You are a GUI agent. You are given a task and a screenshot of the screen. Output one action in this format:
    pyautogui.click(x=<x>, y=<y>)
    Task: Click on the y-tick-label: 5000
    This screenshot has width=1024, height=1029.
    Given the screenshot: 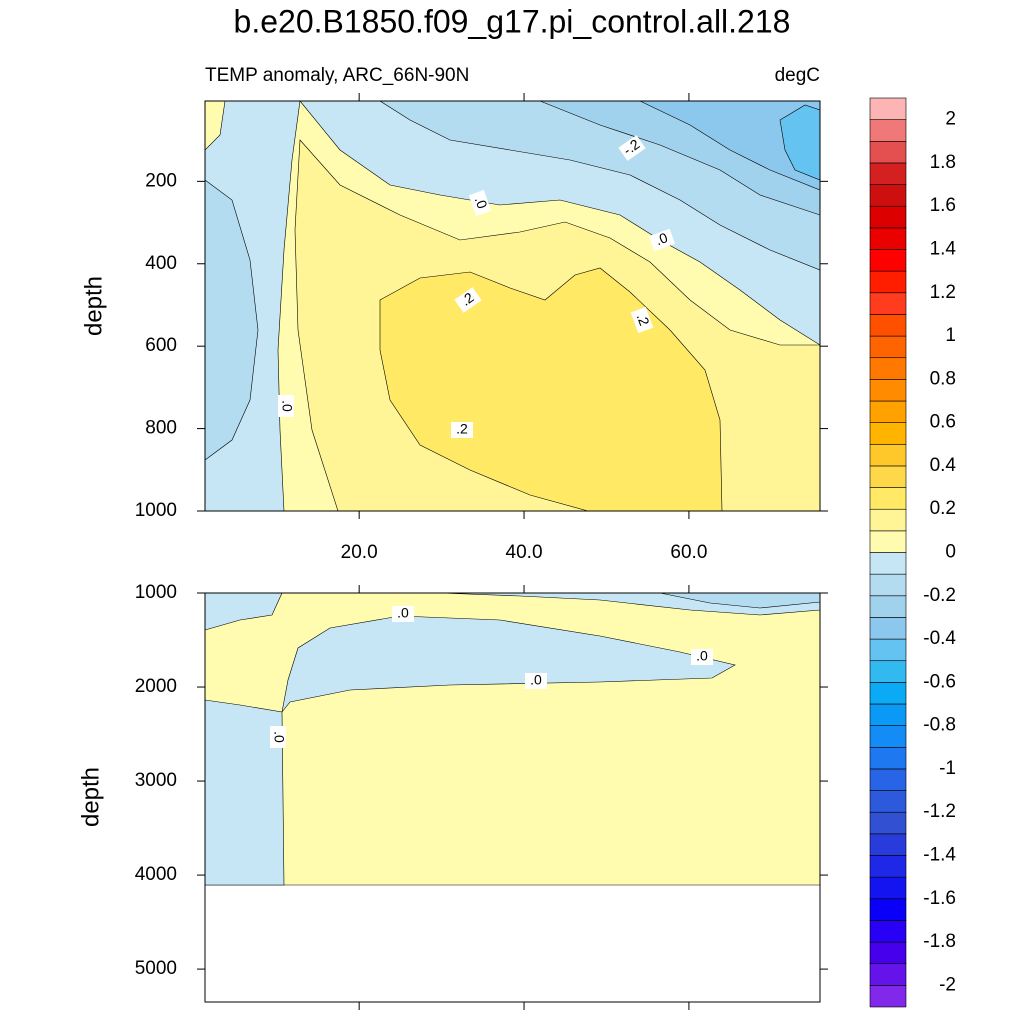 What is the action you would take?
    pyautogui.click(x=156, y=968)
    